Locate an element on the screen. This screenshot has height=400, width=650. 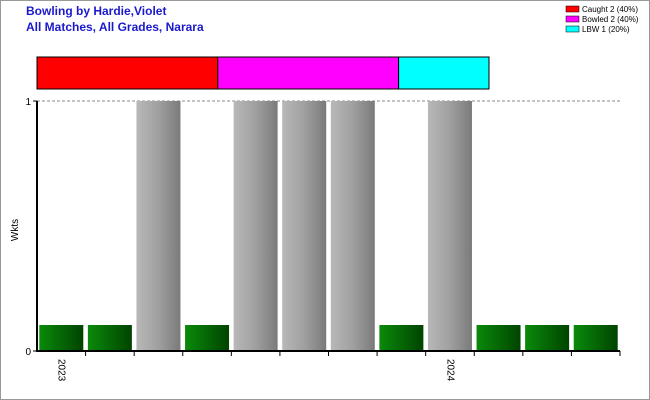
chart-subtitle: All Matches, All Grades, Narara is located at coordinates (115, 27).